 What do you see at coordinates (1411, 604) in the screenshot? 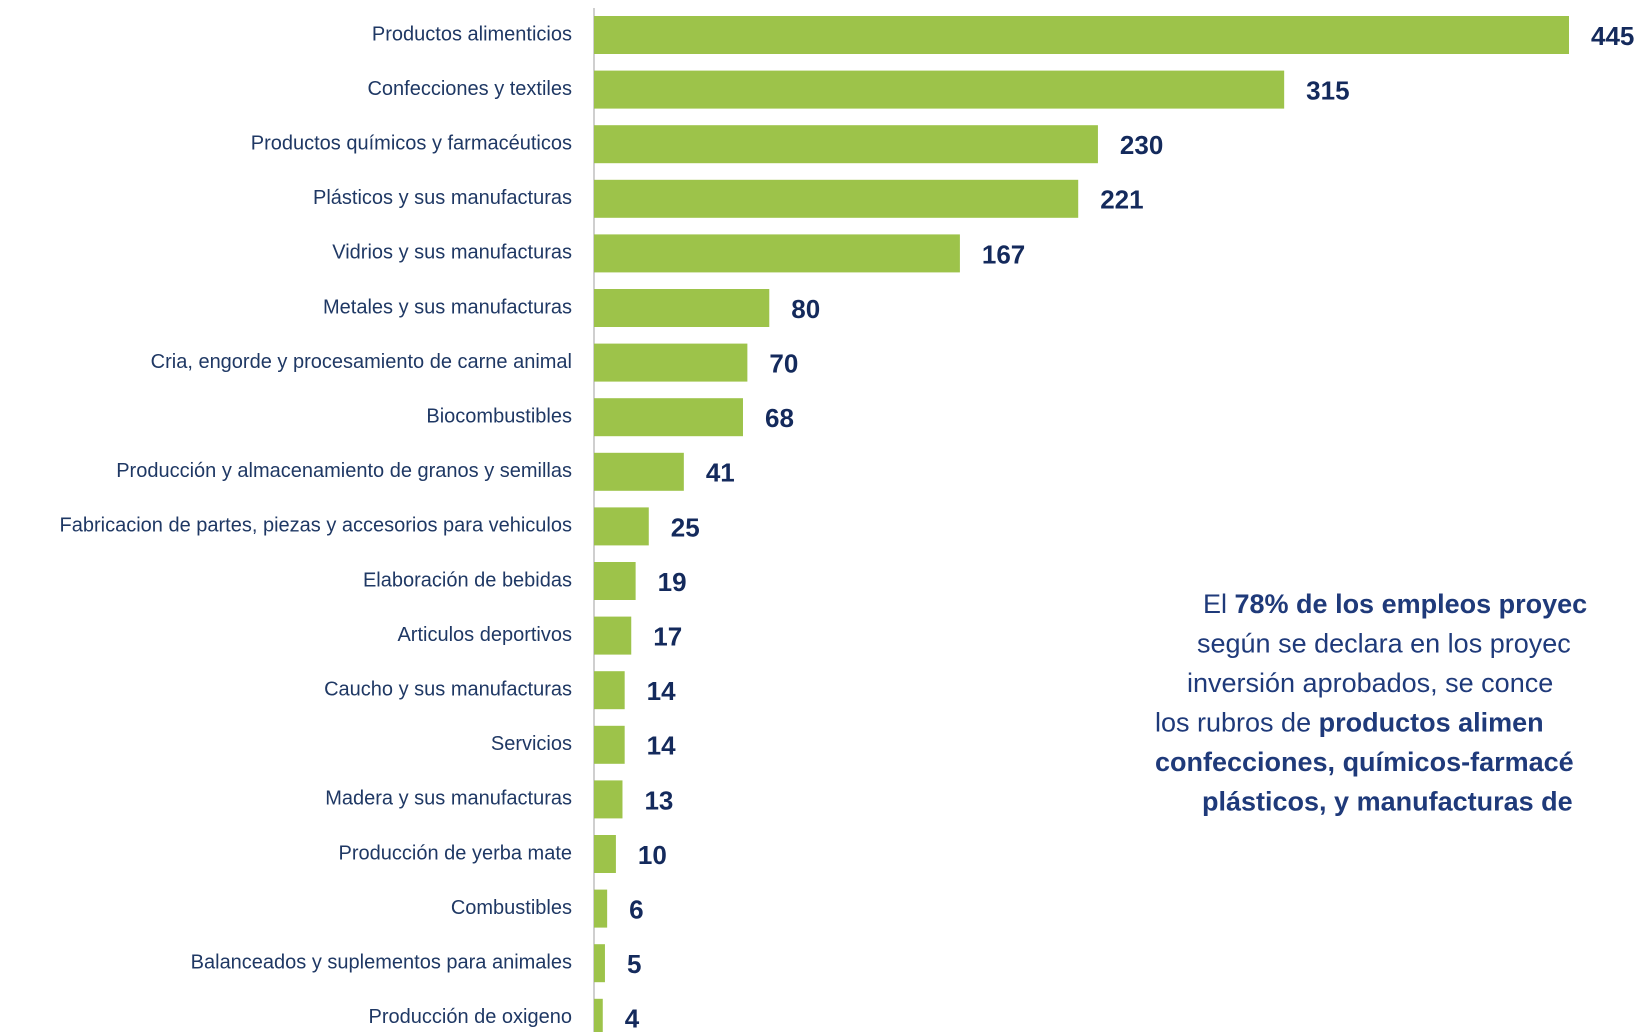
I see `annotation-segment: 78% de los empleos proyec` at bounding box center [1411, 604].